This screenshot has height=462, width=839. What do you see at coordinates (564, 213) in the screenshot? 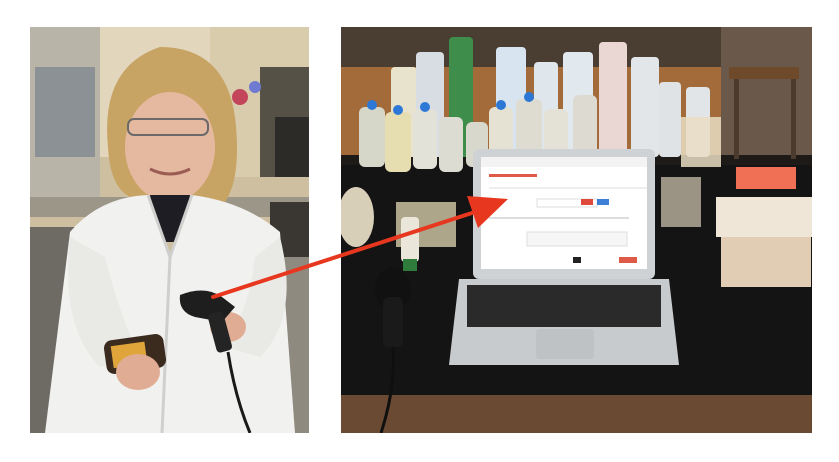
I see `laptop-screen` at bounding box center [564, 213].